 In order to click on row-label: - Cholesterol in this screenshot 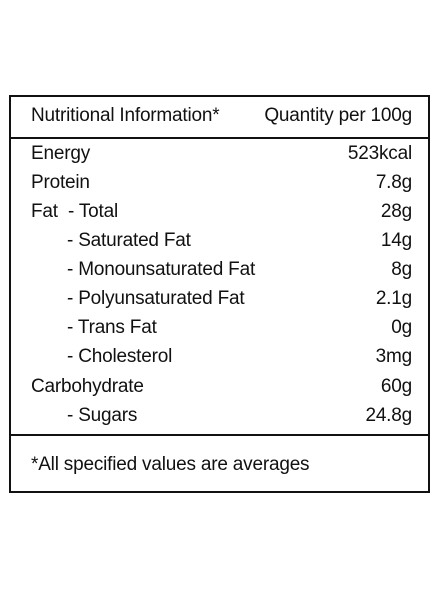, I will do `click(120, 356)`.